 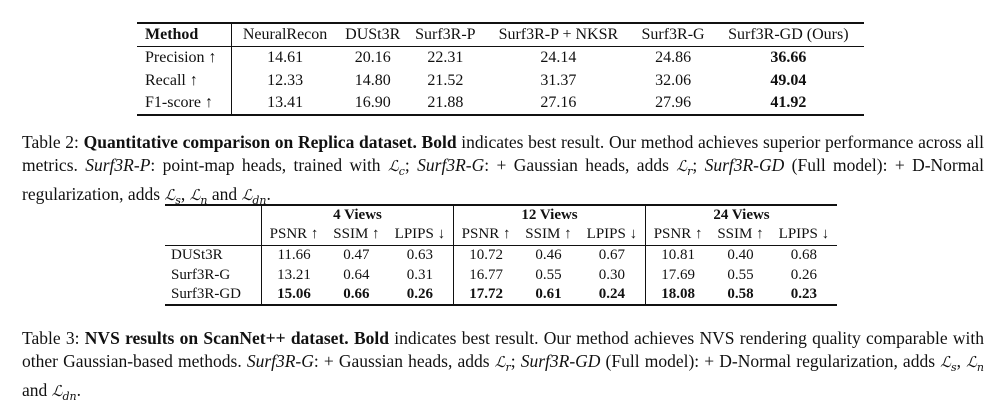 I want to click on loss-symbol: ℒn, so click(x=198, y=196).